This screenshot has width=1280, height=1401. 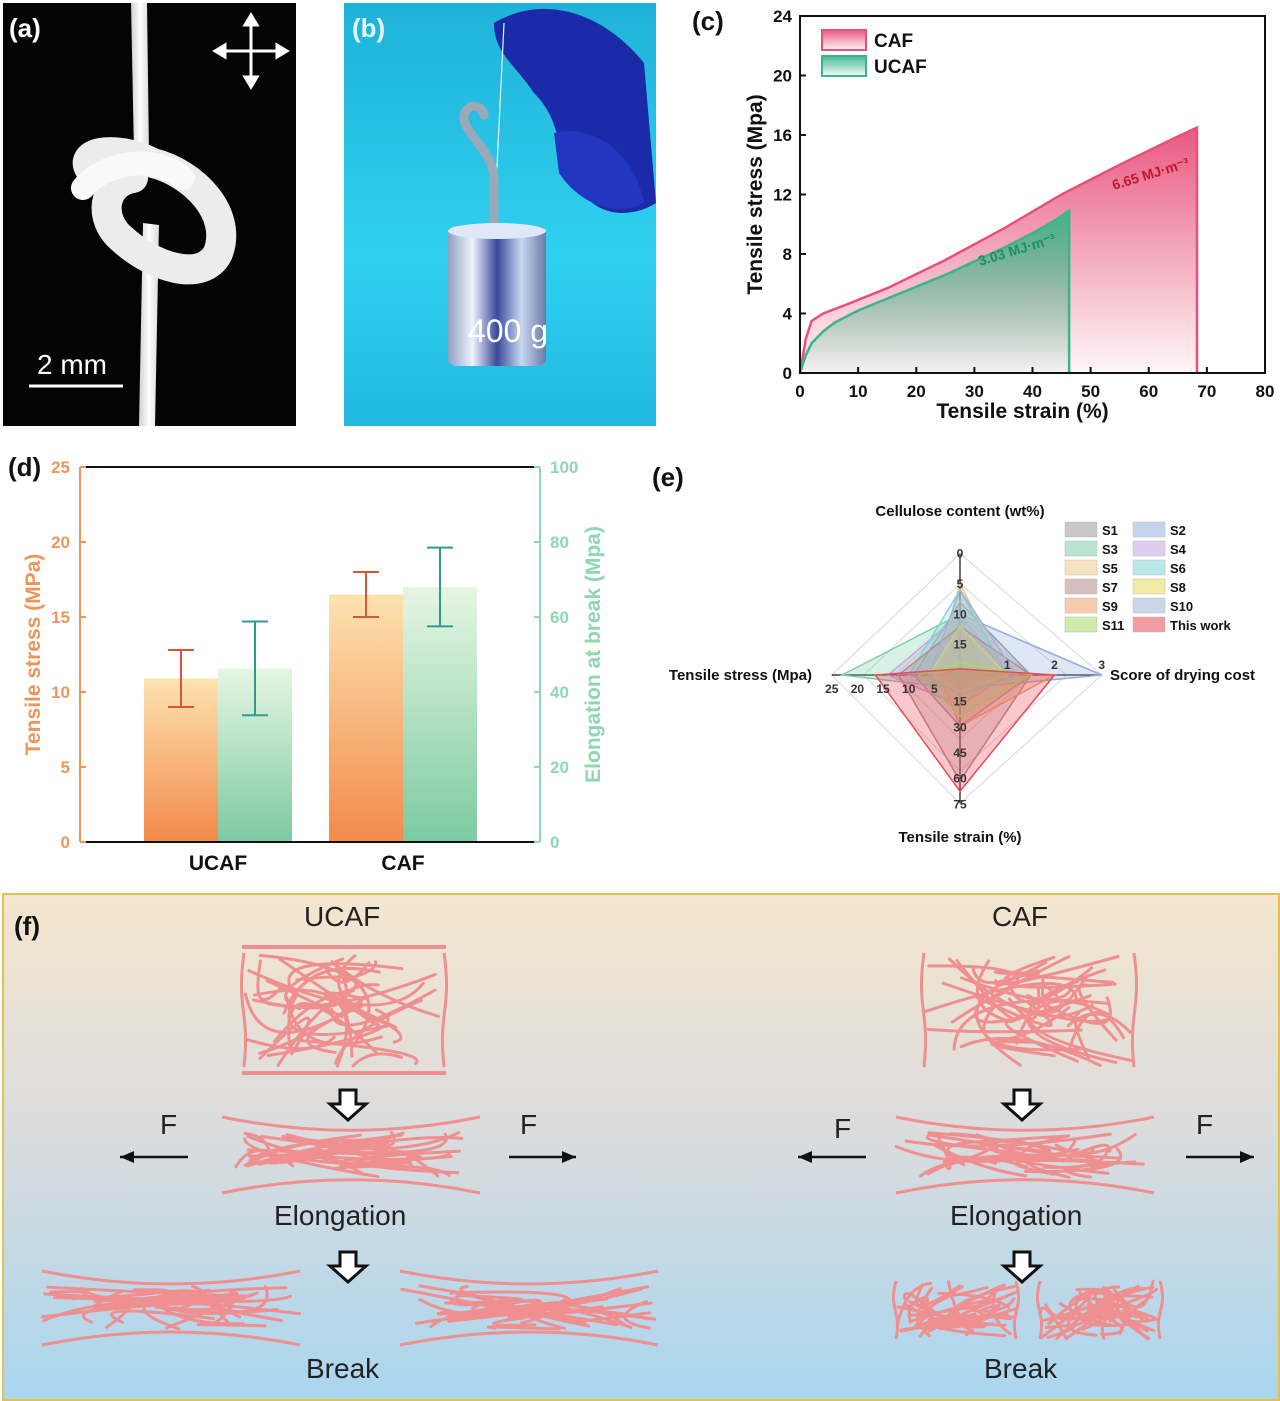 What do you see at coordinates (1178, 587) in the screenshot?
I see `legend-label: S8` at bounding box center [1178, 587].